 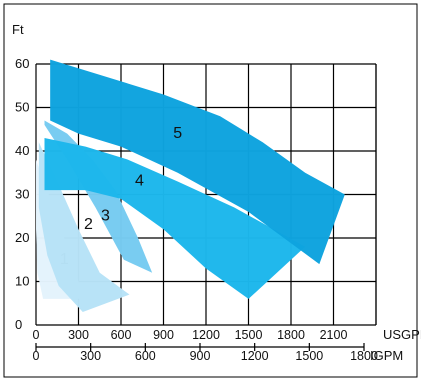 What do you see at coordinates (18, 324) in the screenshot?
I see `y-tick-0: 0` at bounding box center [18, 324].